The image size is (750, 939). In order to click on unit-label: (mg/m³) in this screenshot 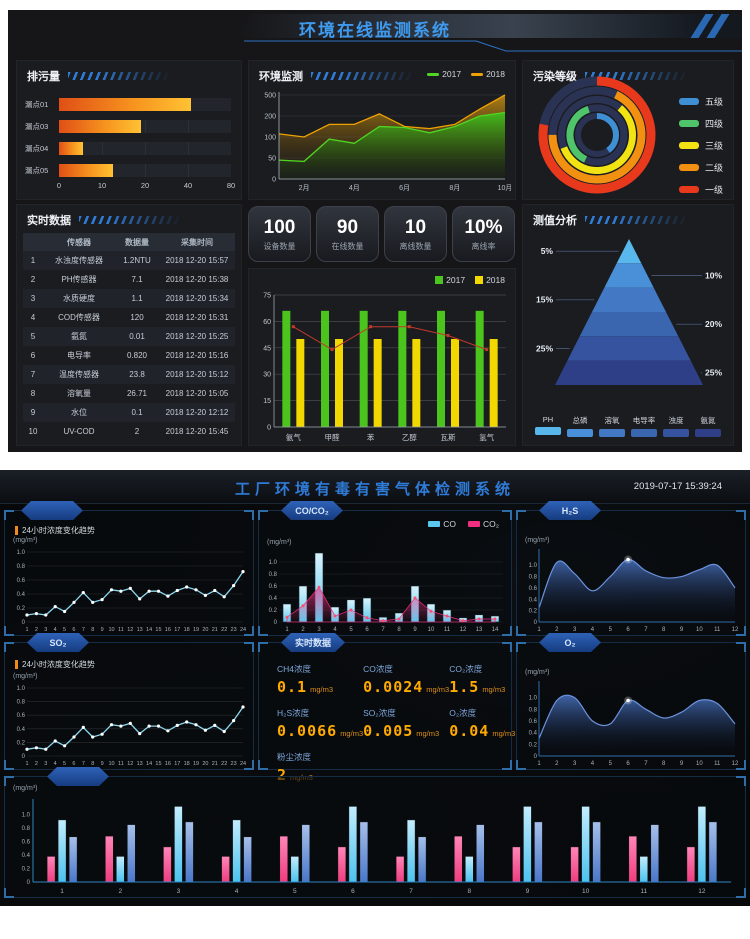, I will do `click(25, 788)`.